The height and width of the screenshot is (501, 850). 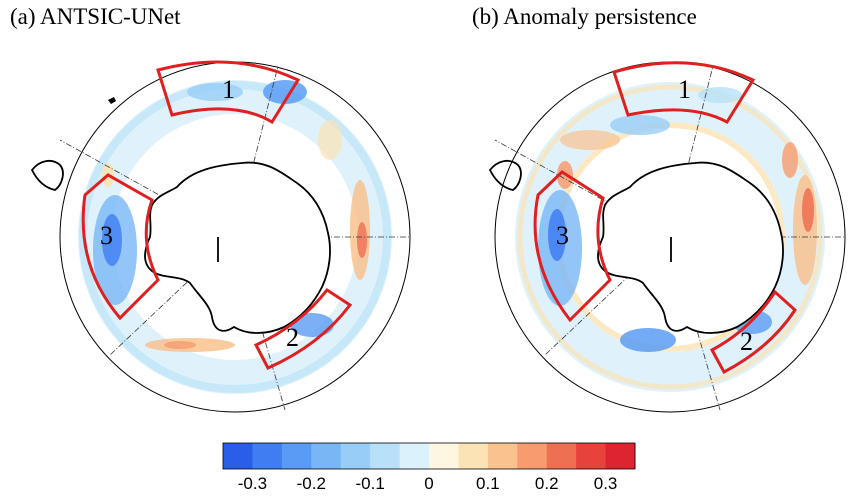 I want to click on panel-a-south-america, so click(x=47, y=175).